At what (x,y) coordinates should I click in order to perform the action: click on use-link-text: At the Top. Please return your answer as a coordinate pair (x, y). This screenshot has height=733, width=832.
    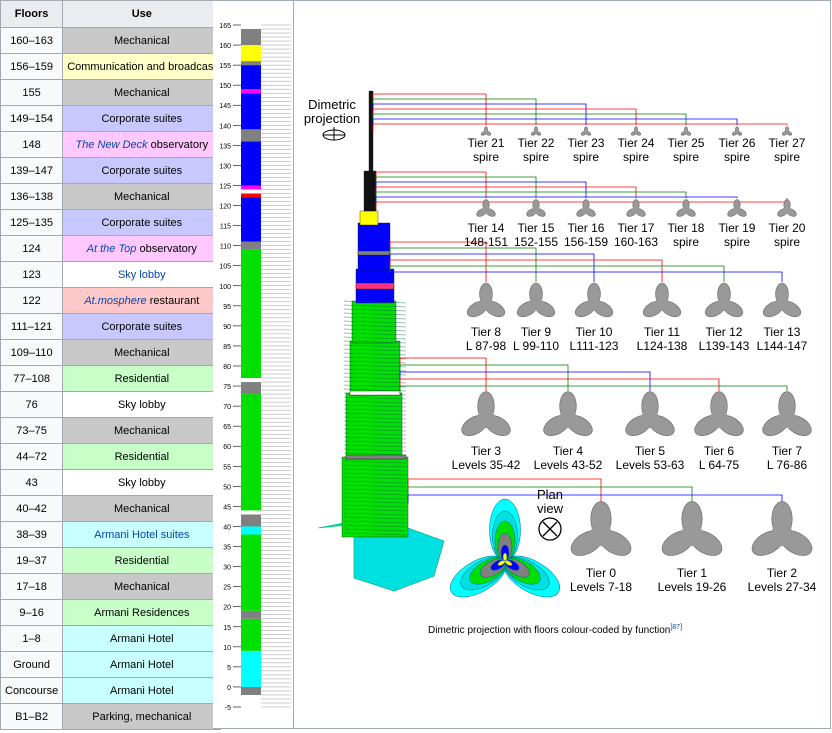
    Looking at the image, I should click on (111, 248).